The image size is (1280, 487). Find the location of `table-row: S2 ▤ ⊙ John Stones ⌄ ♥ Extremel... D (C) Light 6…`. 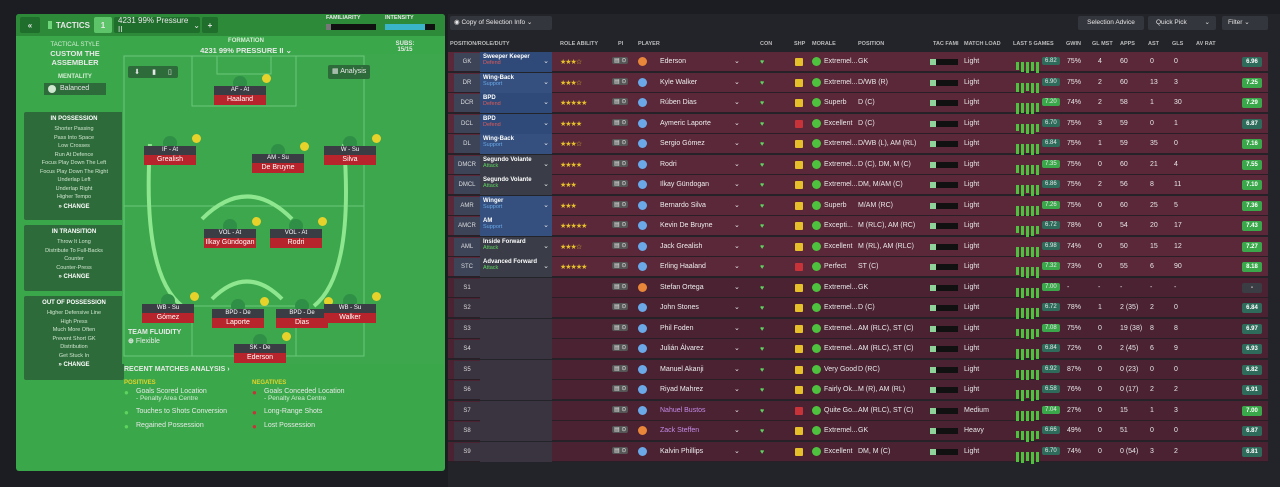

table-row: S2 ▤ ⊙ John Stones ⌄ ♥ Extremel... D (C) Light 6… is located at coordinates (858, 309).